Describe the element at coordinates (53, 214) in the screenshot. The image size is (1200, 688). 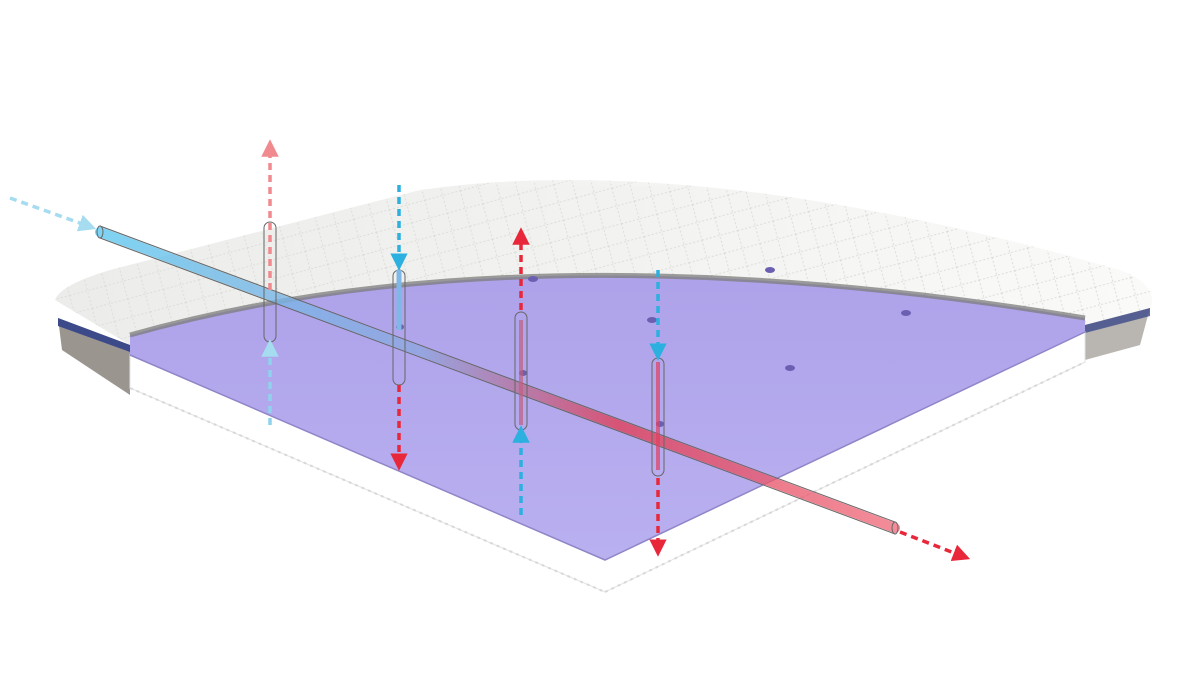
I see `cool-air-inflow-arrow` at that location.